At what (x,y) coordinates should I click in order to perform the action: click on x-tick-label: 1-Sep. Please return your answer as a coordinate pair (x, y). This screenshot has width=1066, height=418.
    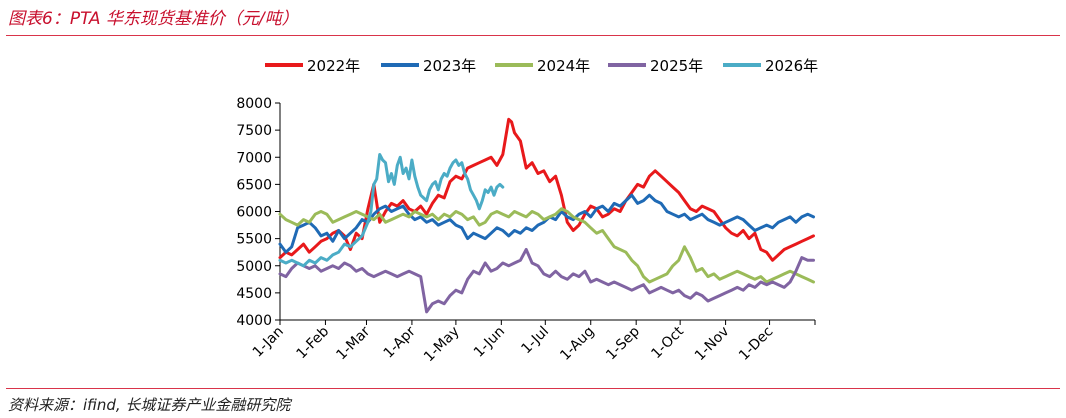
    Looking at the image, I should click on (623, 343).